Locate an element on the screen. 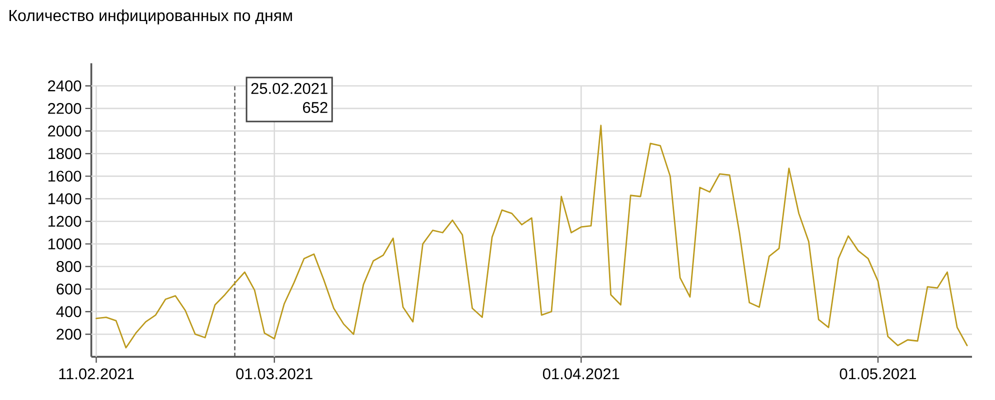 The width and height of the screenshot is (995, 400). y-tick-label: 1200 is located at coordinates (65, 221).